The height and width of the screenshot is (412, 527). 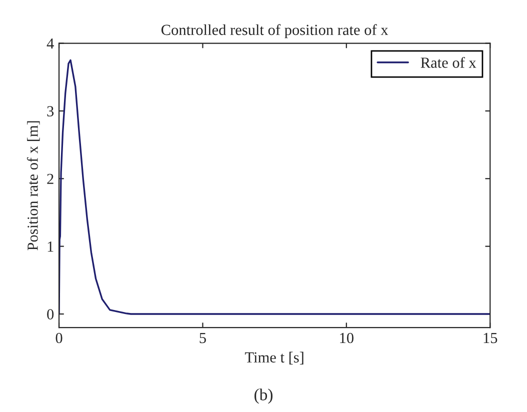 I want to click on chart-title: Controlled result of position rate of x, so click(x=274, y=31).